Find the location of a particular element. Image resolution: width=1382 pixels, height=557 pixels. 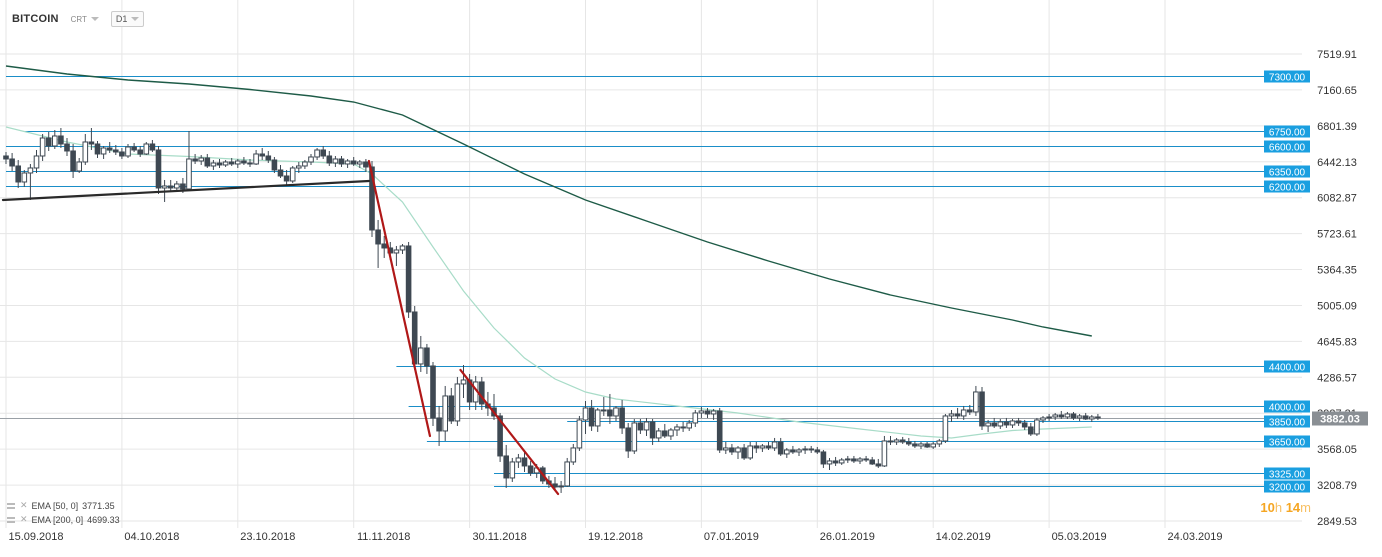

chevron-down-icon is located at coordinates (94, 19).